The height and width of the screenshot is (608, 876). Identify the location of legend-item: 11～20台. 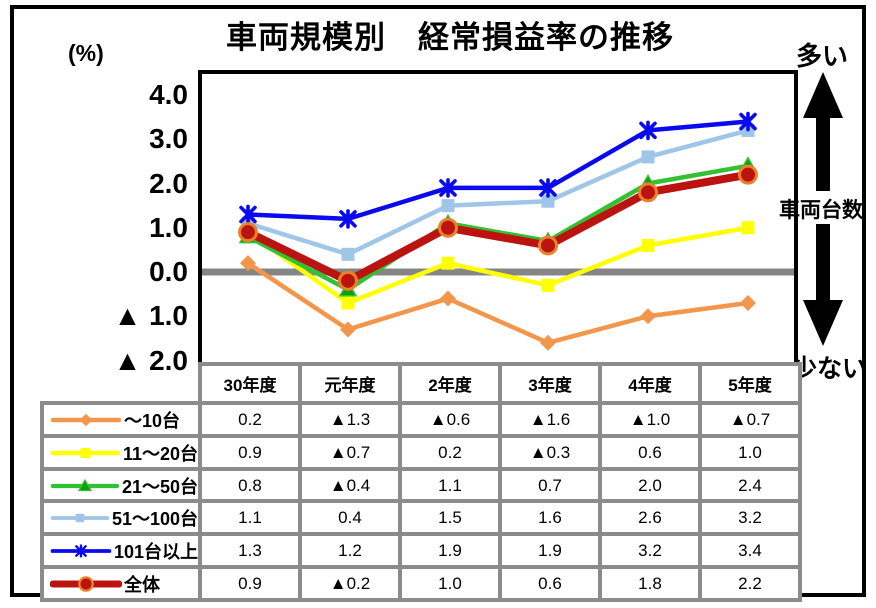
(121, 452).